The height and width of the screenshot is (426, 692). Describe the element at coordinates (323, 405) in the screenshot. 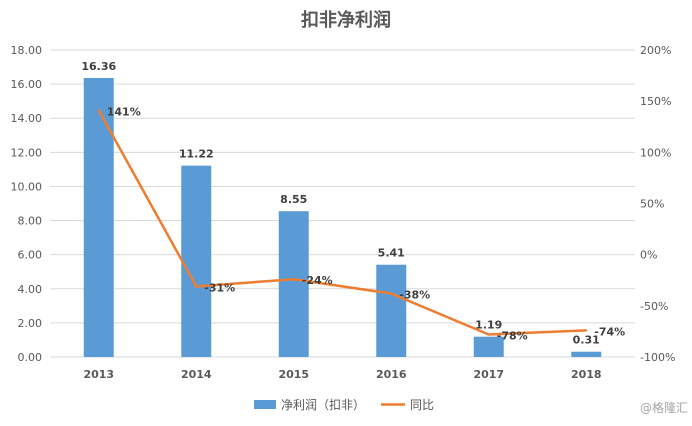

I see `legend-bar-label: 净利润（扣非）` at that location.